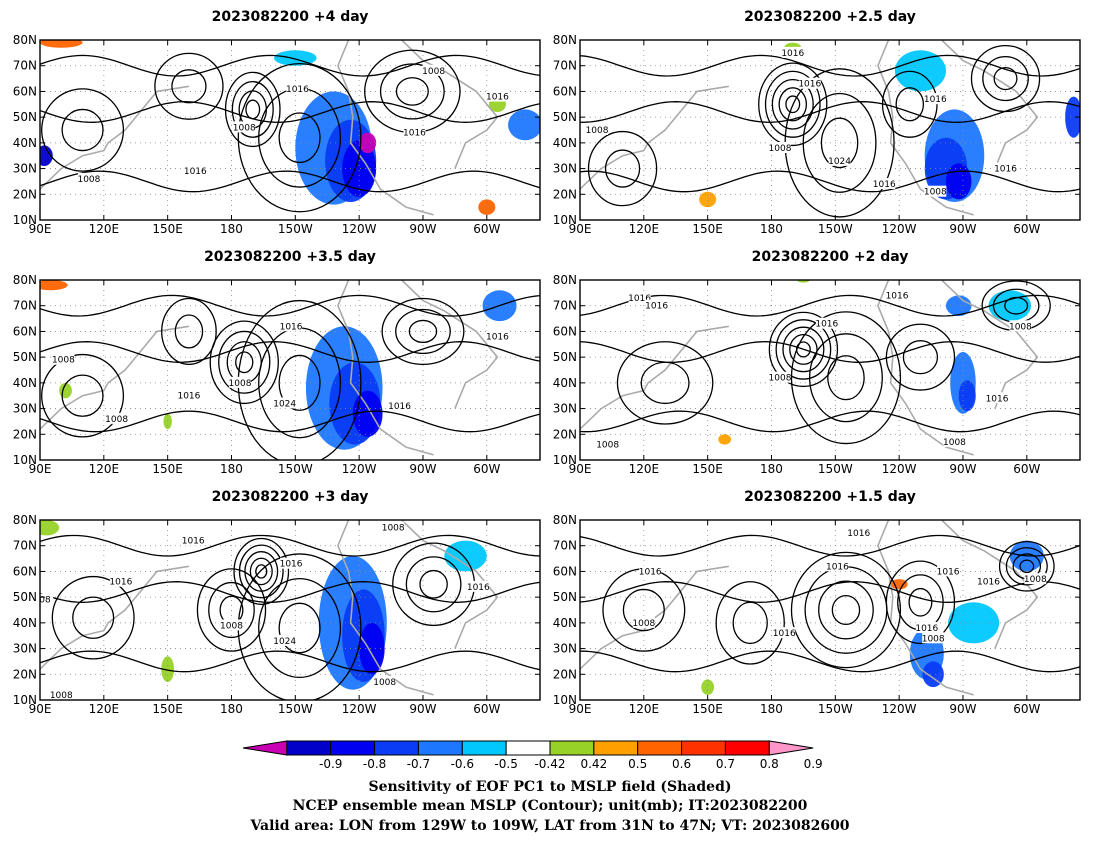 This screenshot has width=1100, height=850. Describe the element at coordinates (290, 257) in the screenshot. I see `panel-title: 2023082200 +3.5 day` at that location.